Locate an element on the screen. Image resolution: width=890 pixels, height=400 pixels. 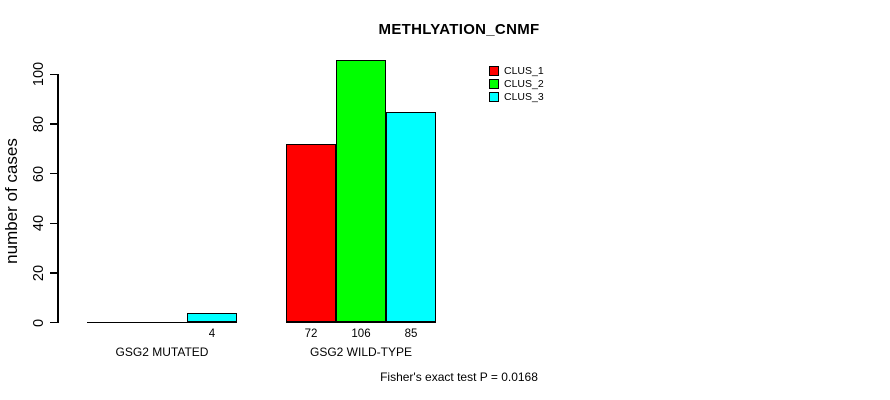
legend-label-clus-1: CLUS_1 is located at coordinates (524, 70).